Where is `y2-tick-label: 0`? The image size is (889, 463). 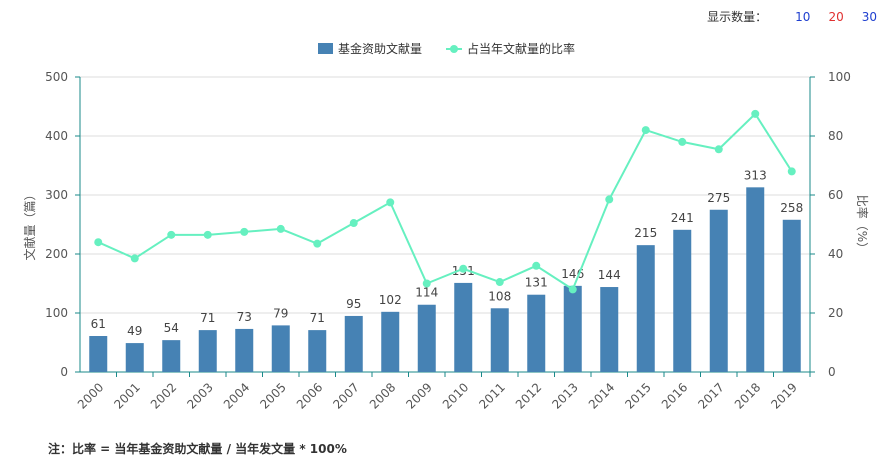 y2-tick-label: 0 is located at coordinates (832, 372).